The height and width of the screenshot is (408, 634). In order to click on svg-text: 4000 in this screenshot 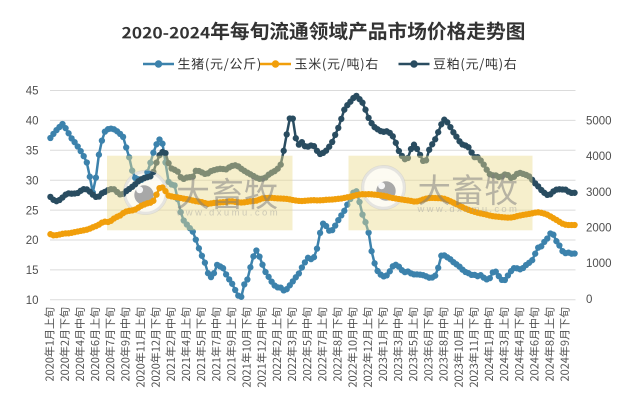, I will do `click(599, 157)`.